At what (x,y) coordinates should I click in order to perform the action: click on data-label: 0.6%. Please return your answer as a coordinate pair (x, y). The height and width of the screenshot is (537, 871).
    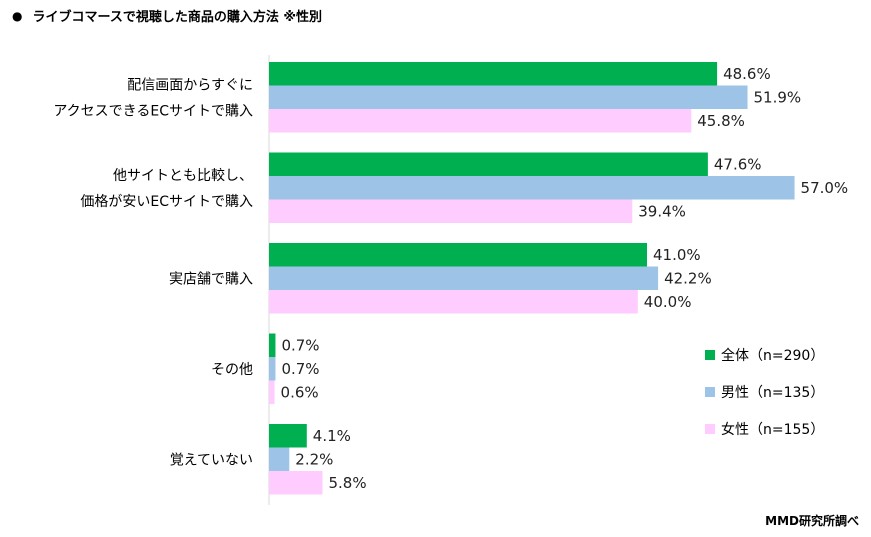
    Looking at the image, I should click on (300, 392).